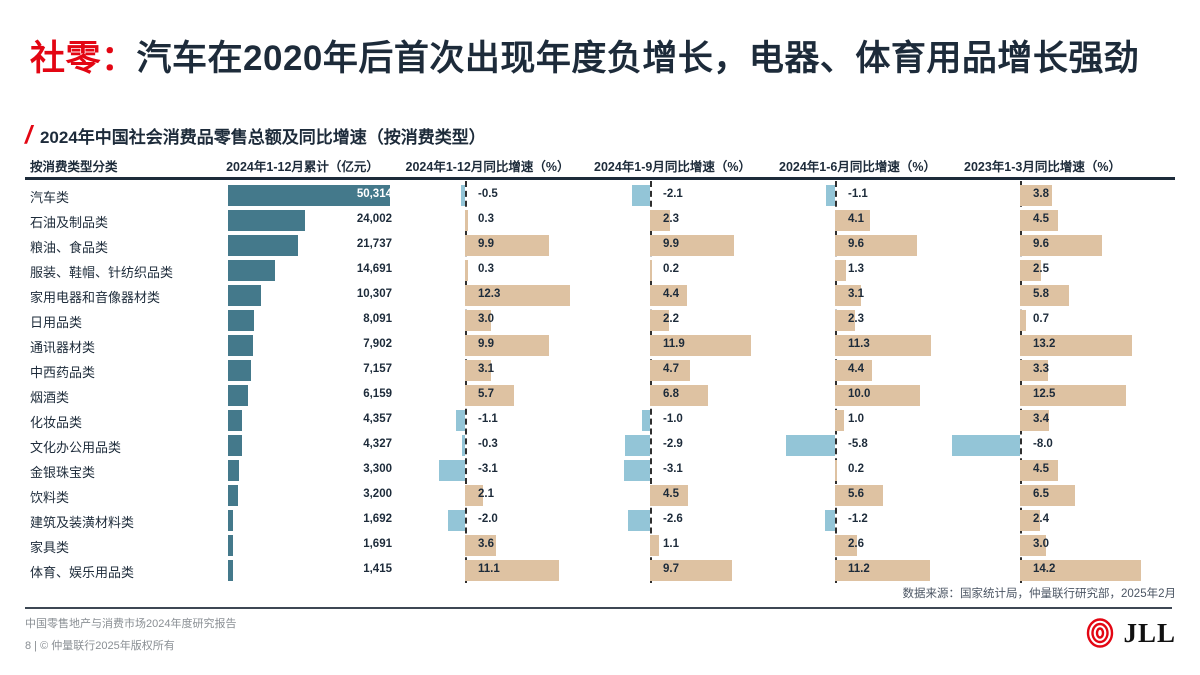 The width and height of the screenshot is (1200, 675). What do you see at coordinates (859, 344) in the screenshot?
I see `growth-value: 11.3` at bounding box center [859, 344].